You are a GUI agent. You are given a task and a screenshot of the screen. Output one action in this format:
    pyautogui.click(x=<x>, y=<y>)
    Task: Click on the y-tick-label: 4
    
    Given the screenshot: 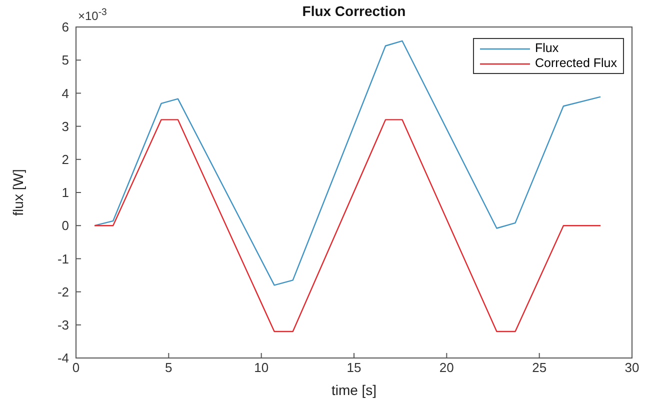 What is the action you would take?
    pyautogui.click(x=65, y=93)
    